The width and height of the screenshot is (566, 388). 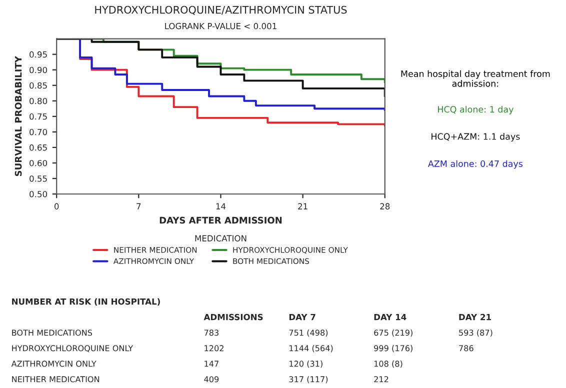 I want to click on text: DAY 14, so click(x=390, y=317).